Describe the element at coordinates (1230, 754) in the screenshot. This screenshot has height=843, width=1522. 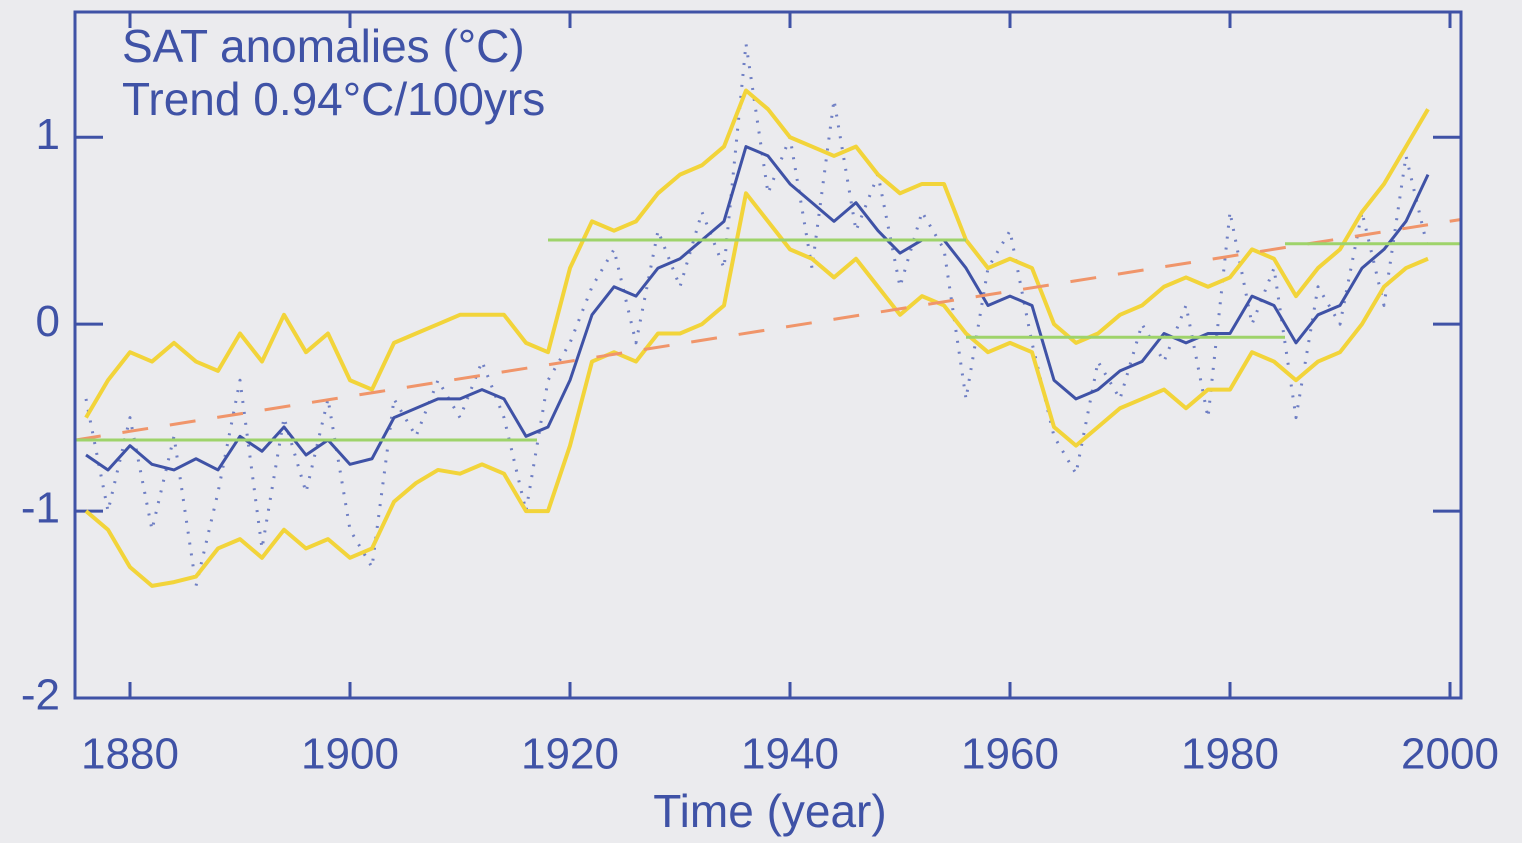
I see `x-tick-label: 1980` at that location.